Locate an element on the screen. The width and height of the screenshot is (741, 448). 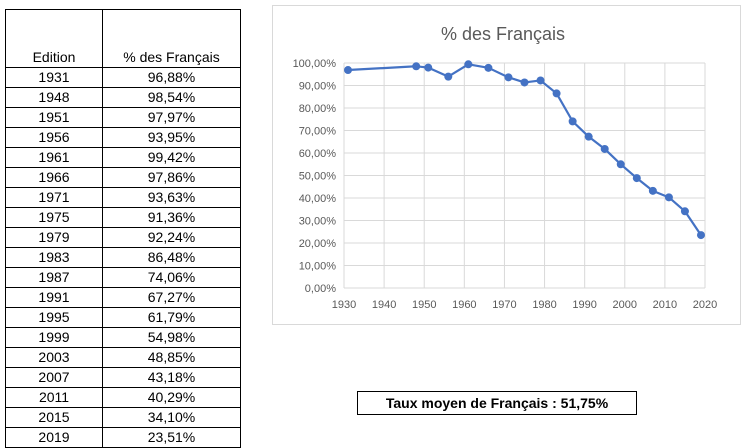
table-row: 1971 93,63% is located at coordinates (123, 197).